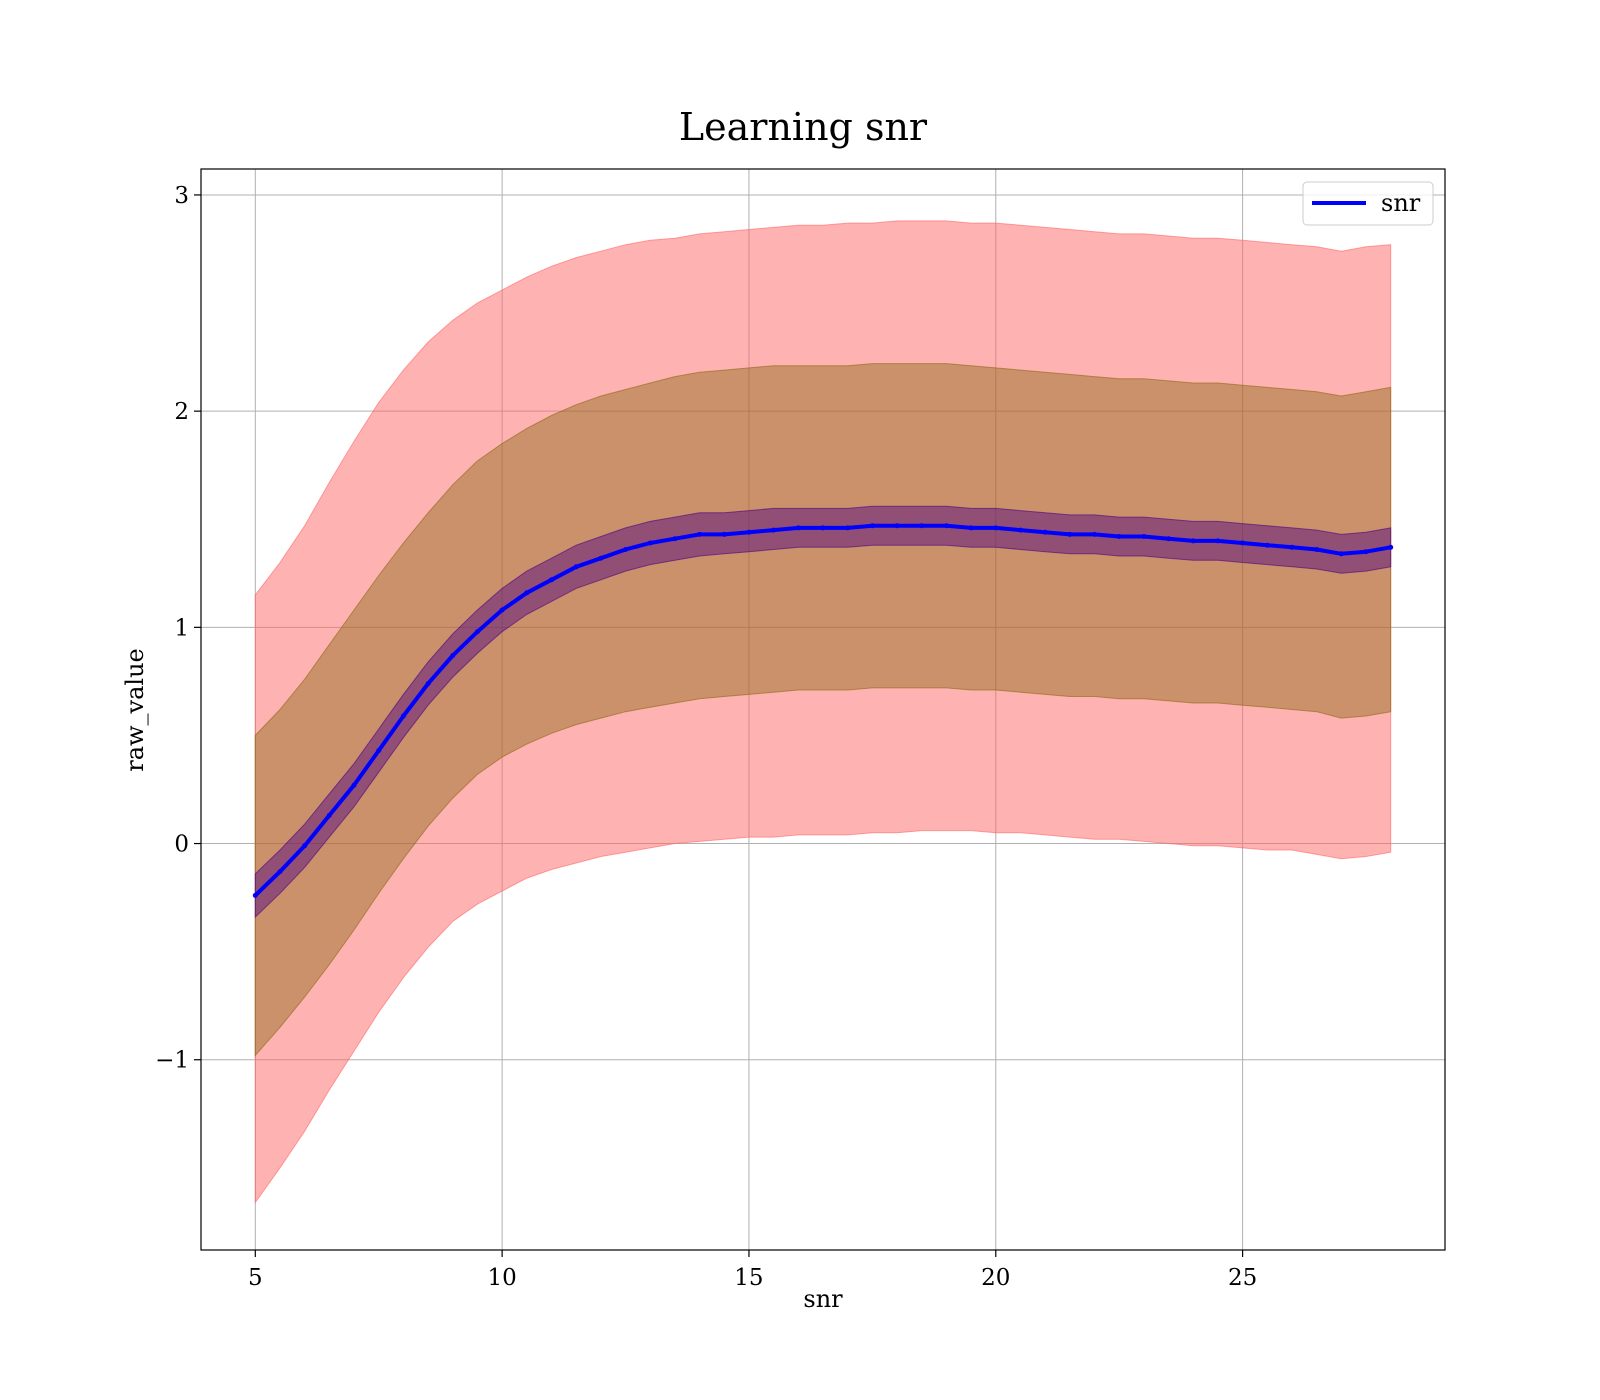 The width and height of the screenshot is (1600, 1400). I want to click on legend-entry-snr: snr, so click(1401, 203).